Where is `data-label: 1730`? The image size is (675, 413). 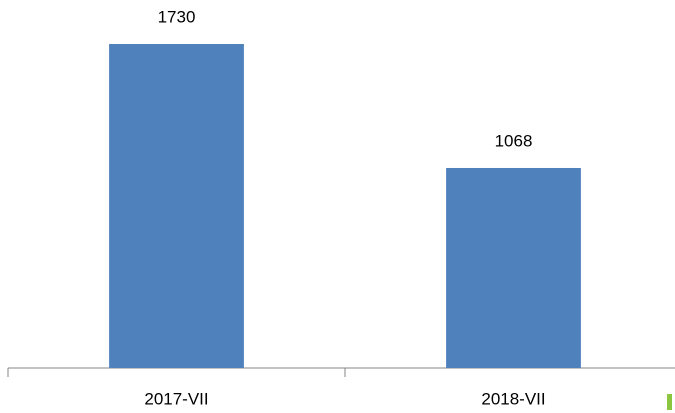
data-label: 1730 is located at coordinates (177, 16).